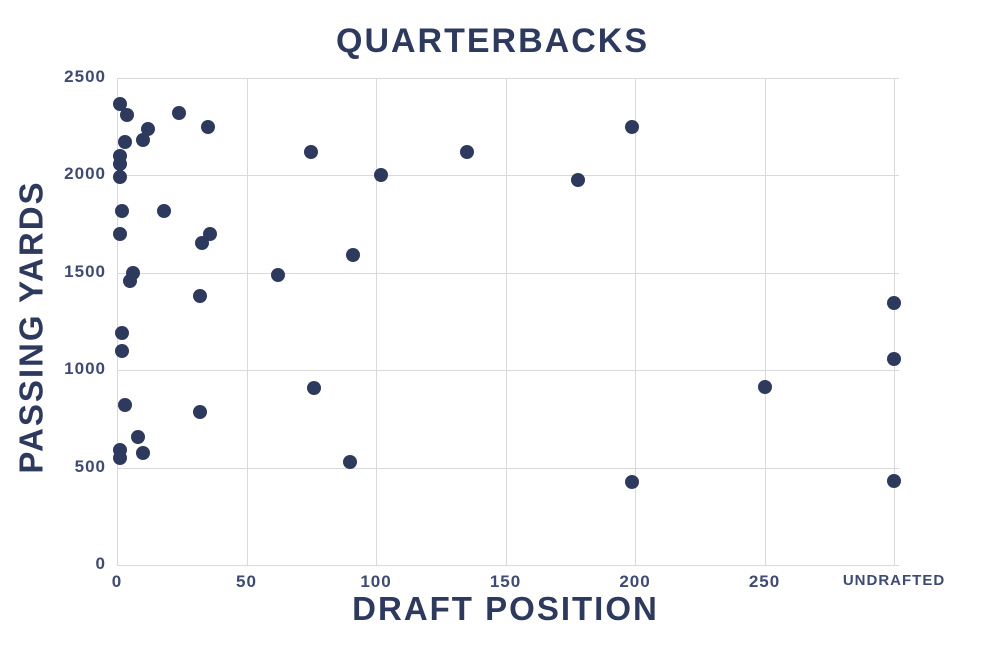 This screenshot has height=663, width=985. I want to click on y-tick-label: 1000, so click(85, 369).